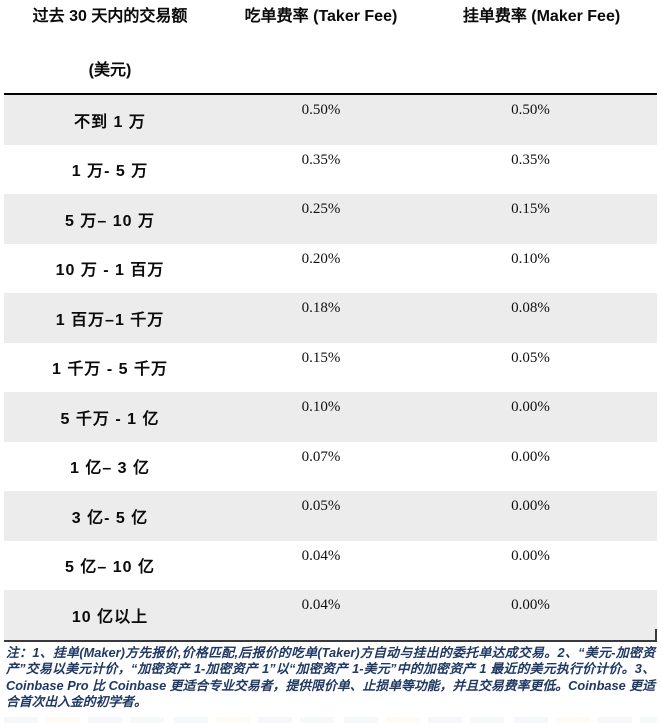 The height and width of the screenshot is (723, 661). I want to click on table-row: 1 千万 - 5 千万 0.15% 0.05%, so click(330, 368).